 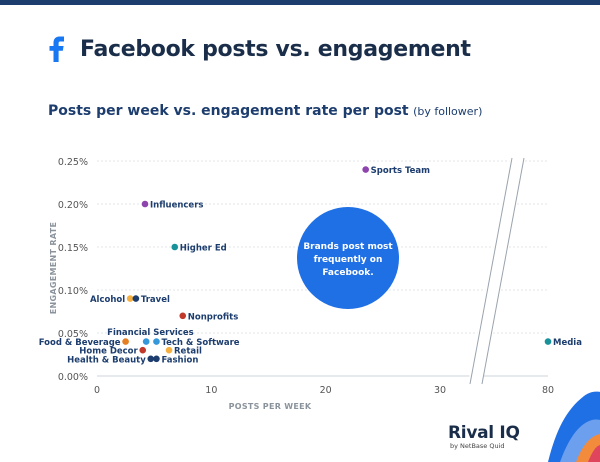 I want to click on axis-break-band, so click(x=496, y=271).